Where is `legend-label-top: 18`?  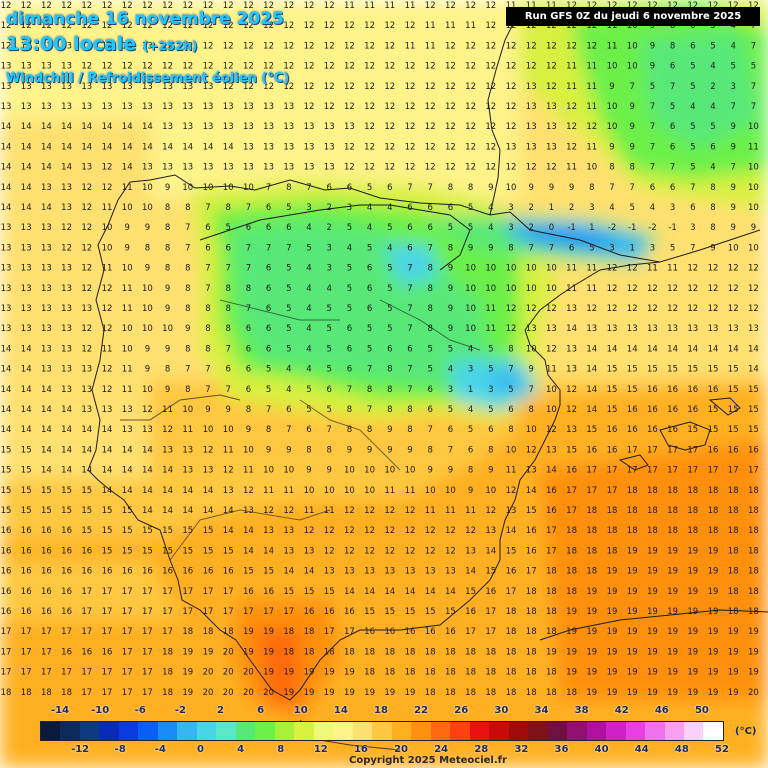 legend-label-top: 18 is located at coordinates (381, 710).